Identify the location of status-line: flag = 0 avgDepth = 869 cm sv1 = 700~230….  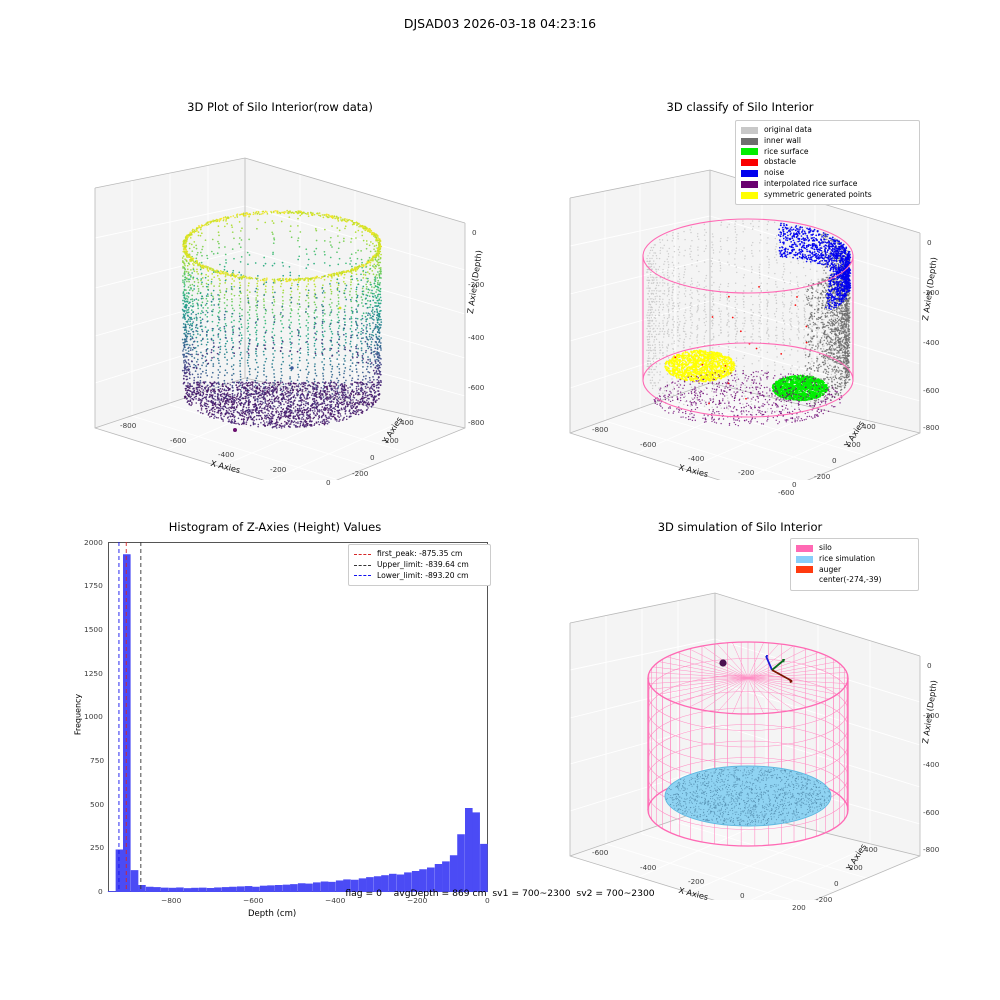
(500, 893).